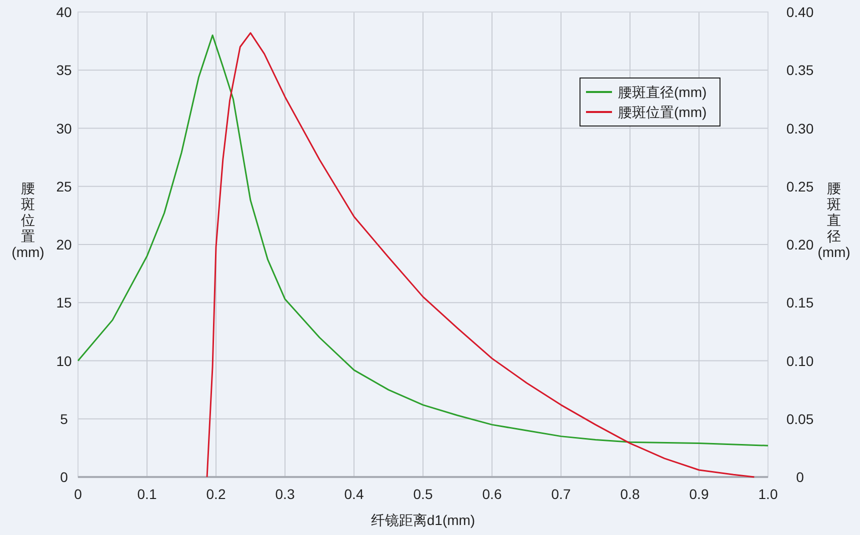  Describe the element at coordinates (64, 186) in the screenshot. I see `y-tick-label: 25` at that location.